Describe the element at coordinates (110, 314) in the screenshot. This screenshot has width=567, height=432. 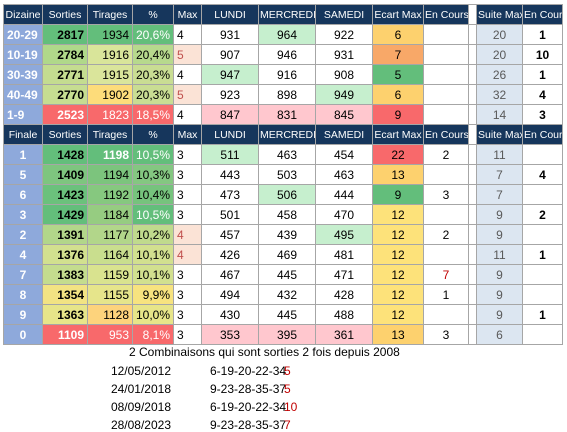
I see `tirages-cell: 1128` at that location.